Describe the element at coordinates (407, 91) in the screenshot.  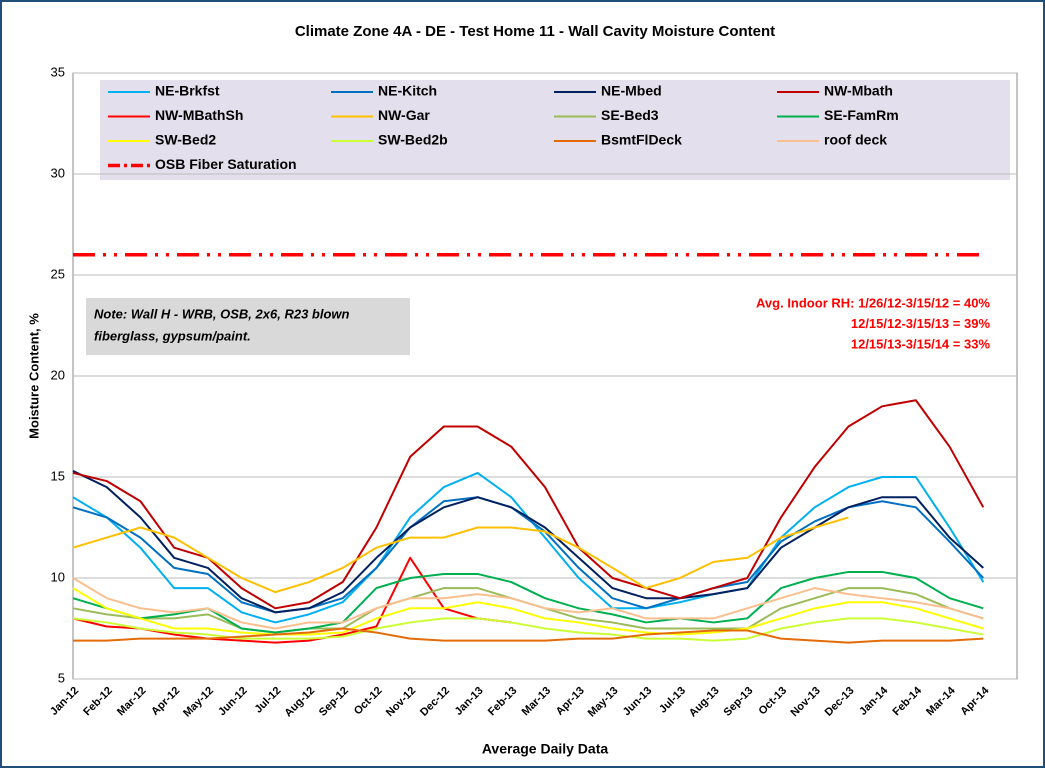
I see `legend-label: NE-Kitch` at that location.